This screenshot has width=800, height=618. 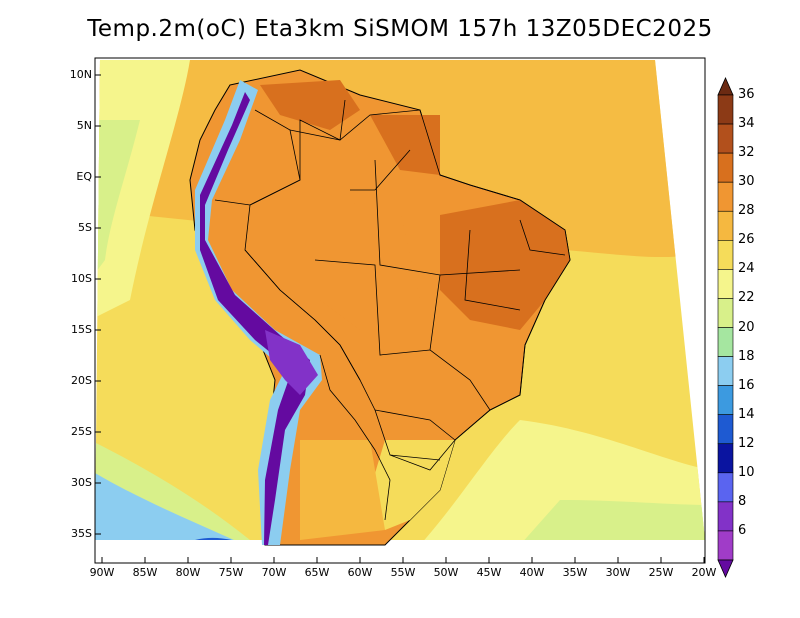 I want to click on lon-label-35w: 35W, so click(x=575, y=572).